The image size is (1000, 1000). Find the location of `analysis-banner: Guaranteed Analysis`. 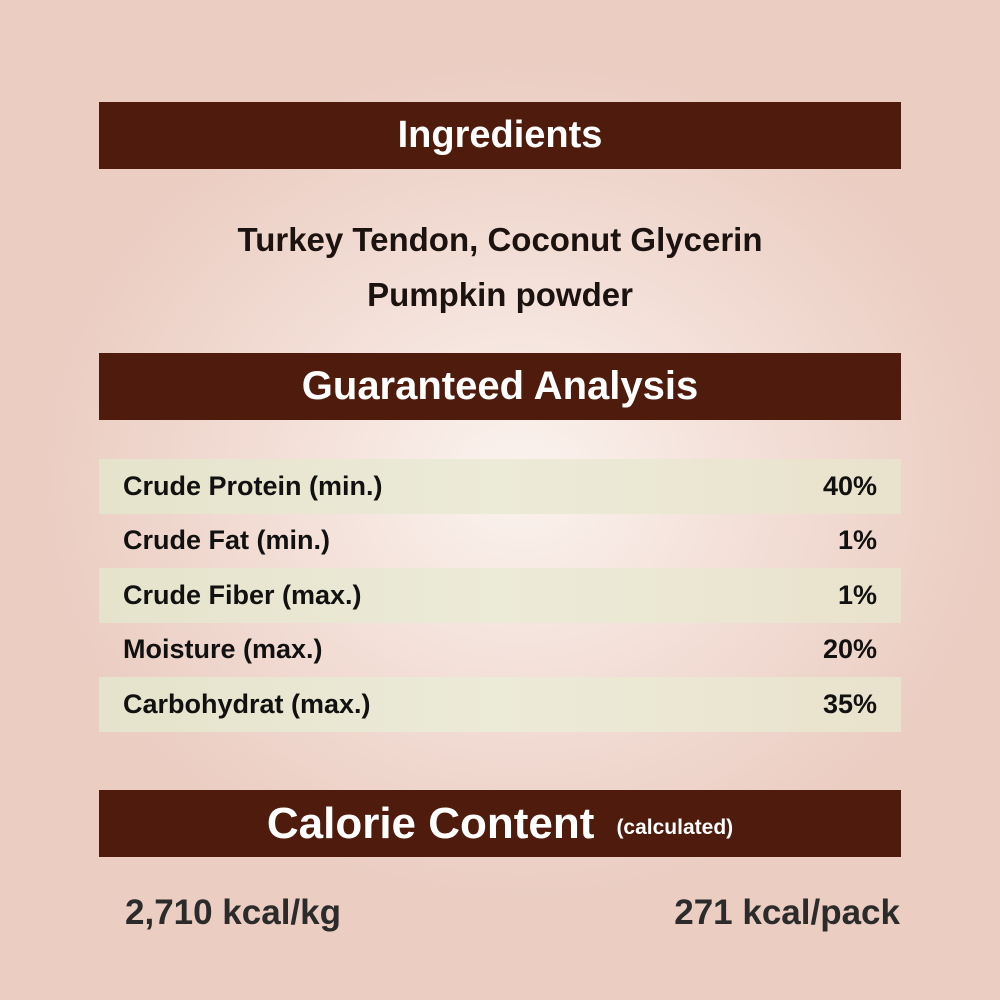

analysis-banner: Guaranteed Analysis is located at coordinates (500, 386).